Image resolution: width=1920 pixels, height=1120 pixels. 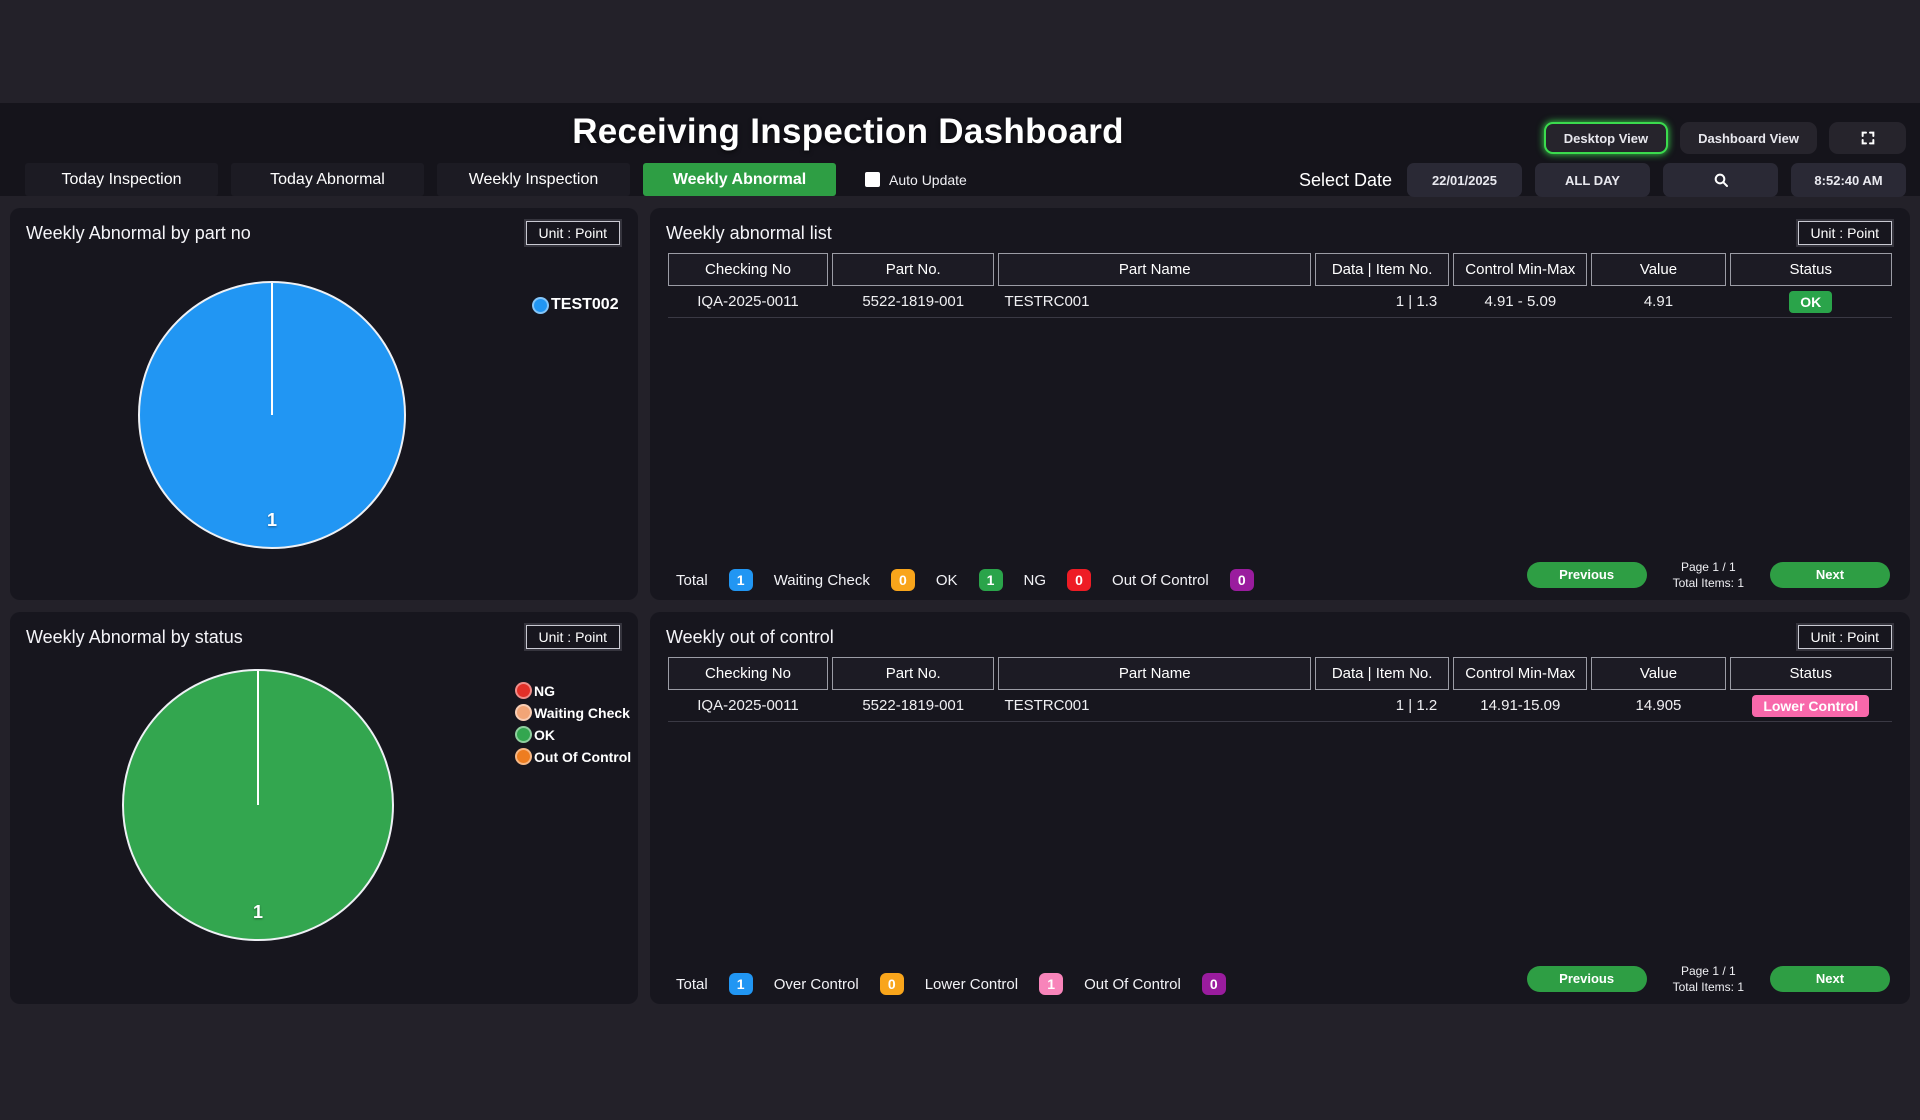 I want to click on fullscreen-button, so click(x=1867, y=138).